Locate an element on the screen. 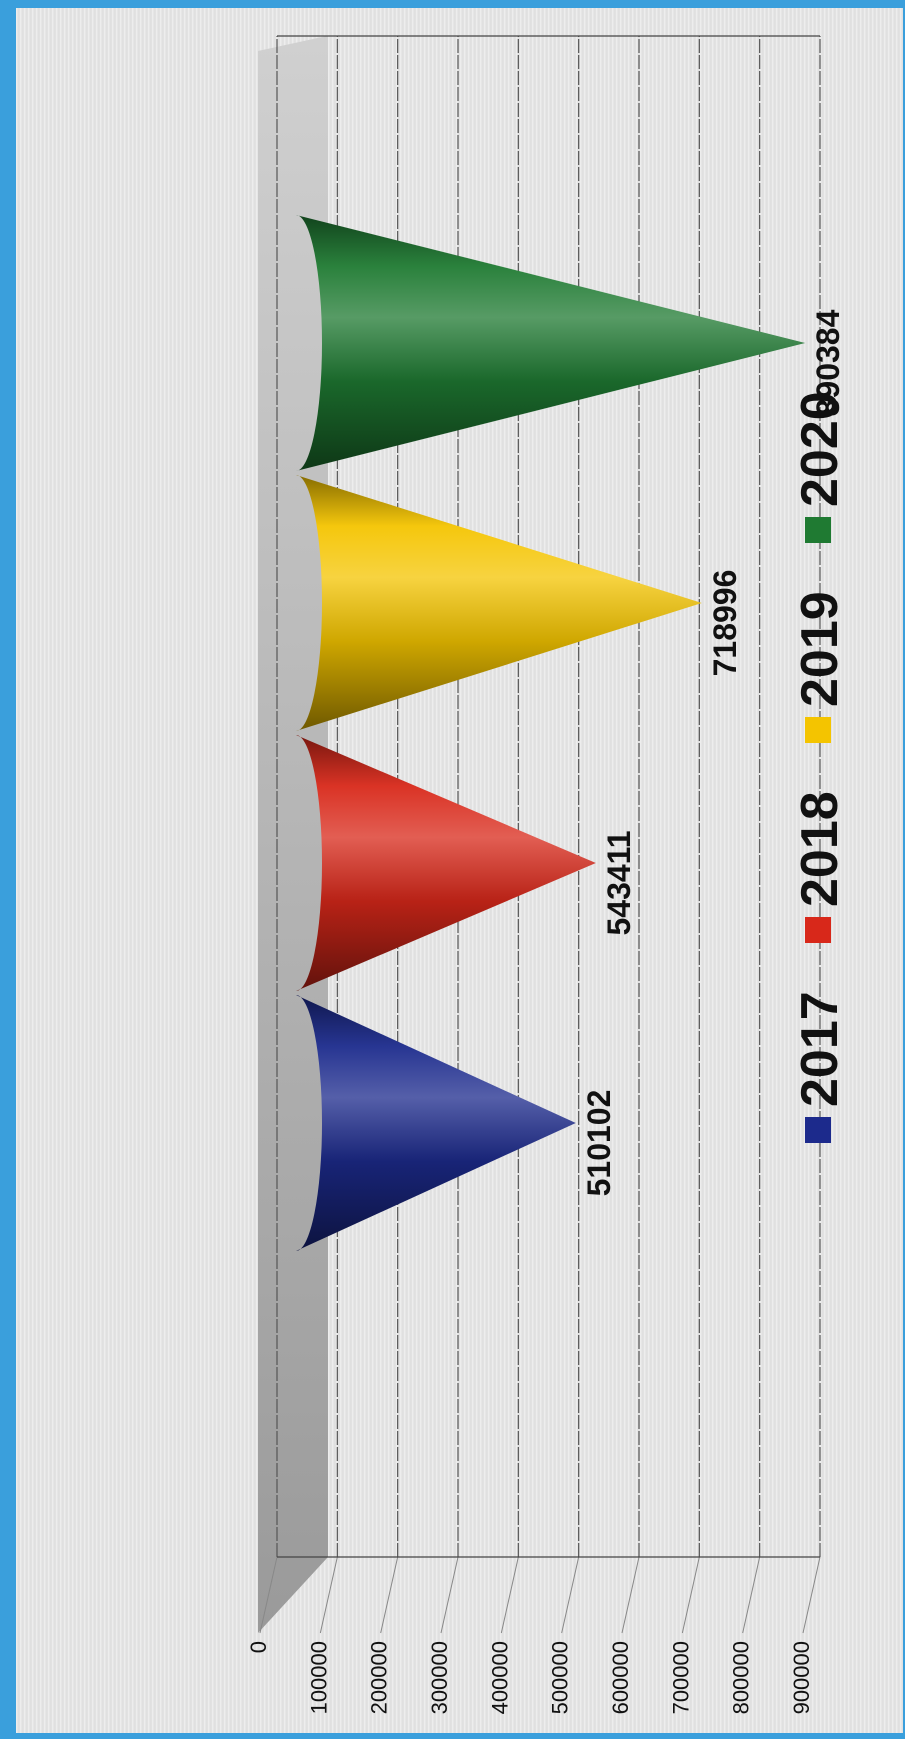 The image size is (905, 1739). legend-swatch-2017 is located at coordinates (818, 1130).